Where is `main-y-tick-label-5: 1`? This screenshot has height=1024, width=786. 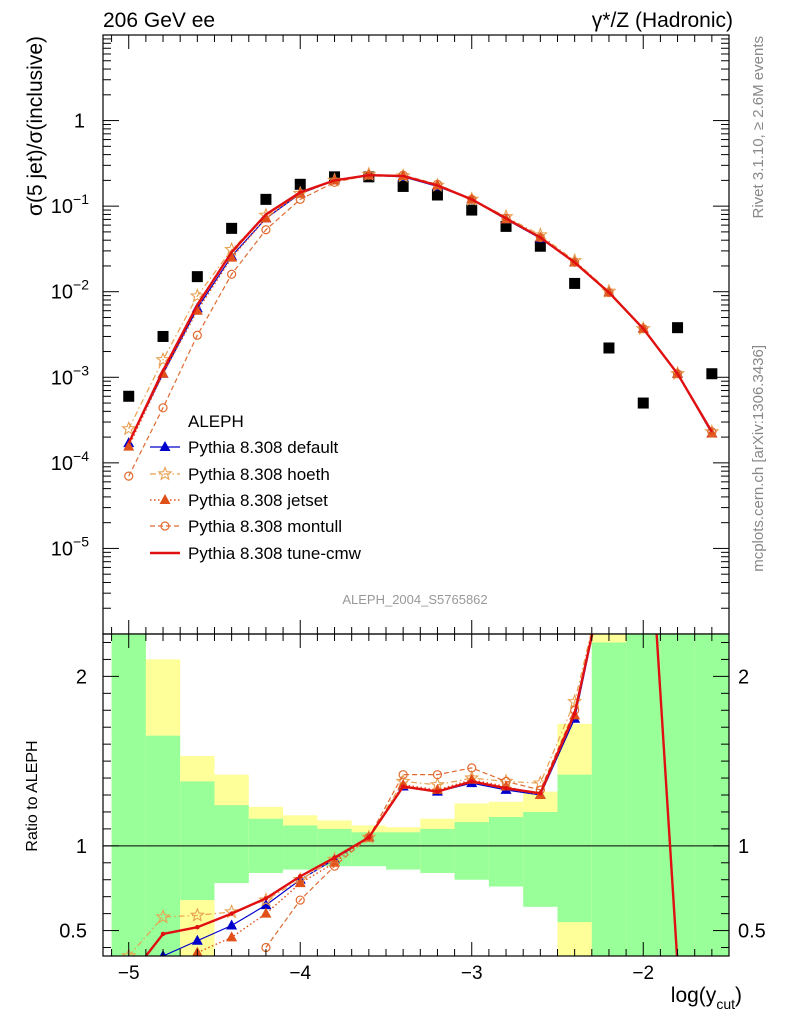 main-y-tick-label-5: 1 is located at coordinates (79, 122).